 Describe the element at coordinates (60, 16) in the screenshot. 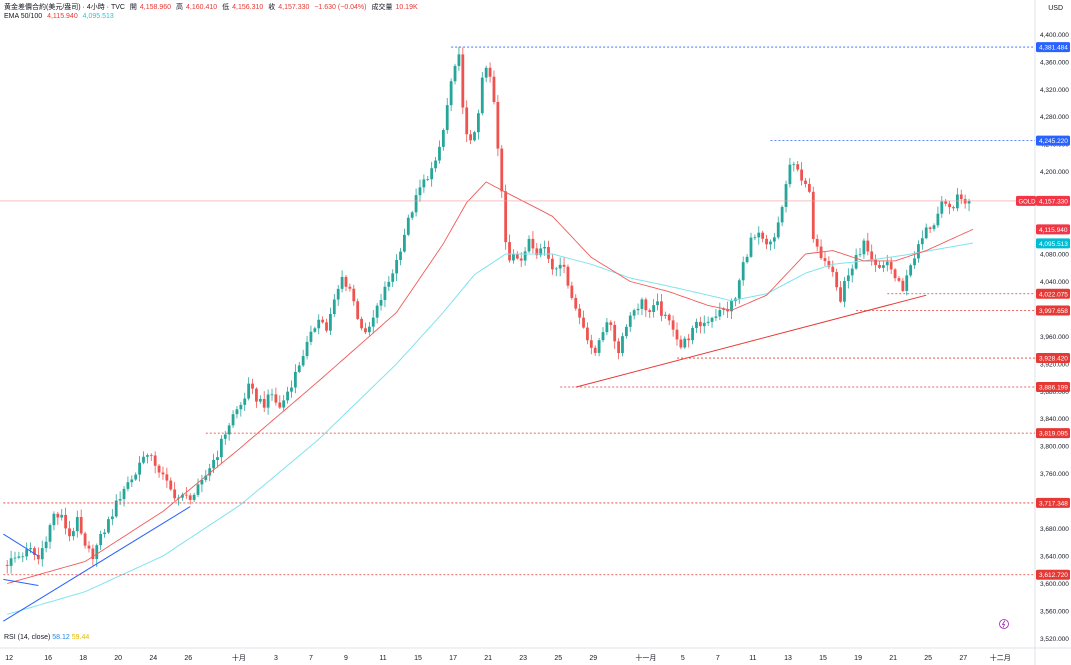

I see `ema-legend: EMA 50/100 4,115.940 4,095.513` at that location.